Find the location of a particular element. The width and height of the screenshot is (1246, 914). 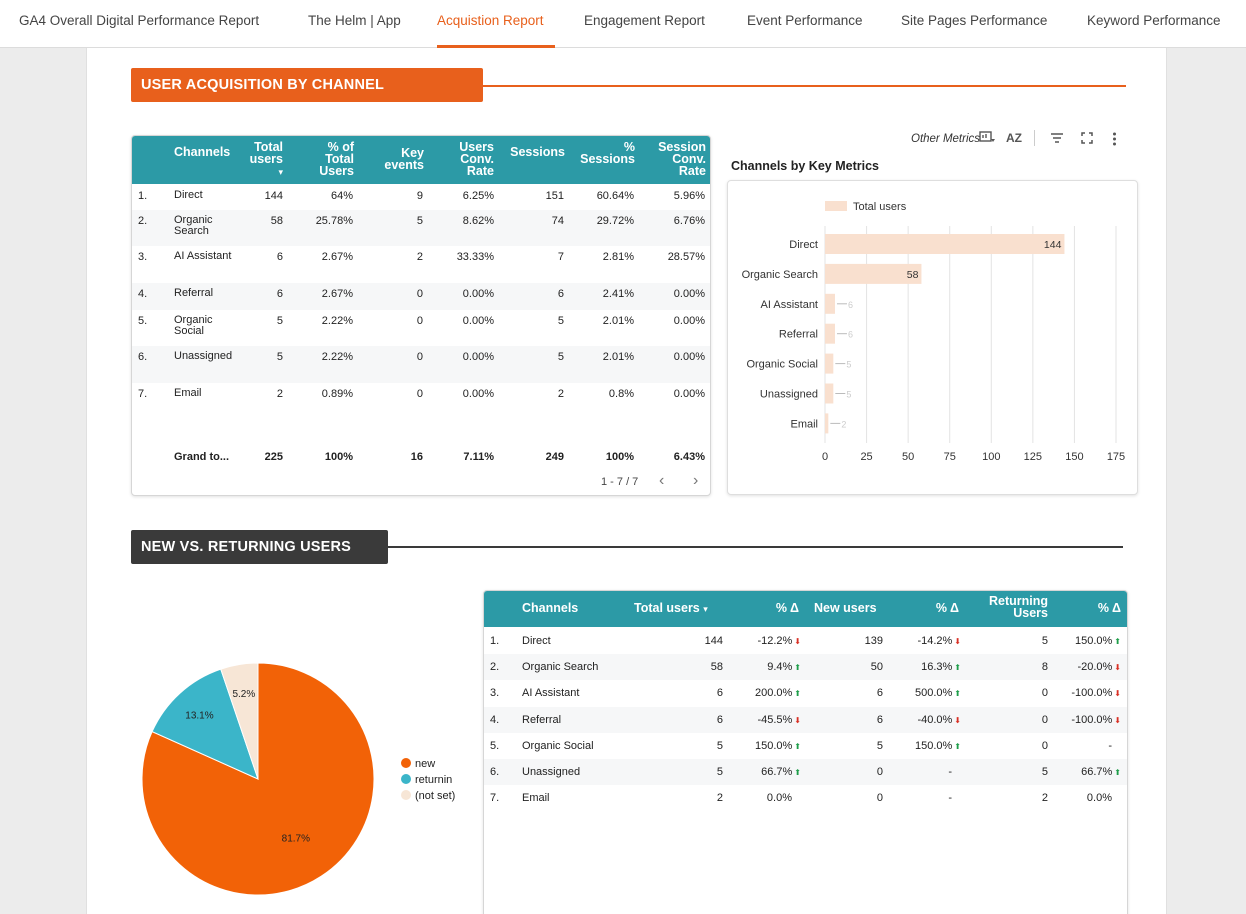

table-row: 2. Organic Search 58 50 8 9.4% ⬆ 16.3% ⬆ -20.0% ⬇ is located at coordinates (805, 667).